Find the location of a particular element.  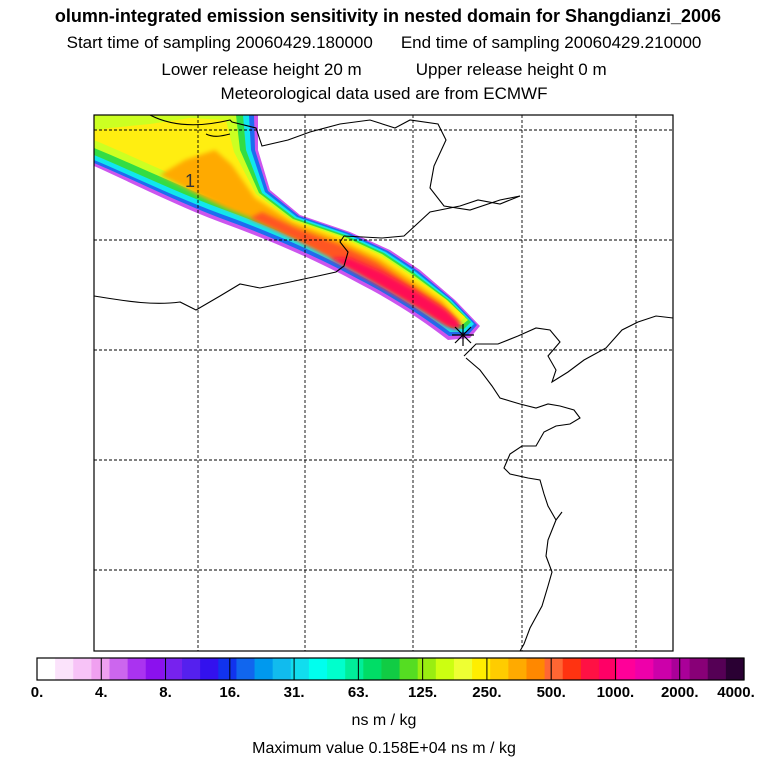

contour-label: 1 is located at coordinates (190, 181).